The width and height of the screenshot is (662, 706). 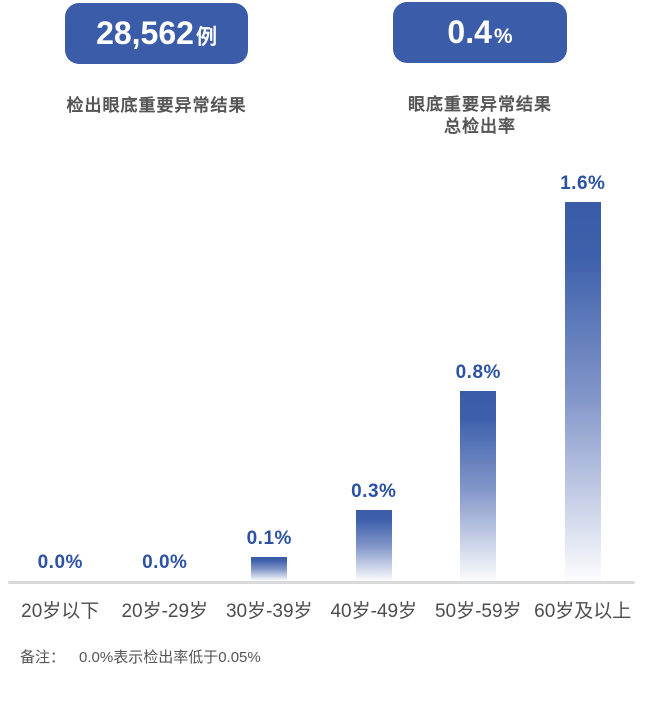 What do you see at coordinates (583, 183) in the screenshot?
I see `bar-value-label: 1.6%` at bounding box center [583, 183].